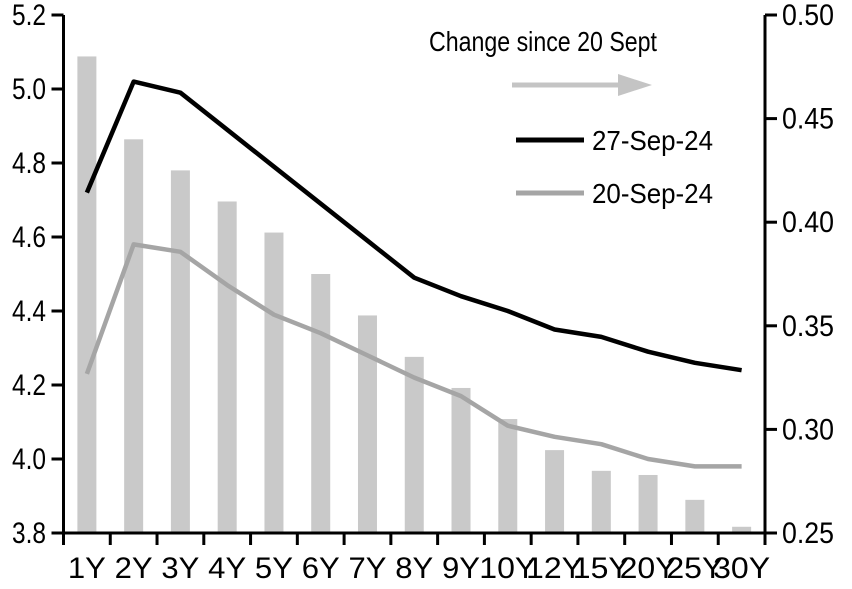 The width and height of the screenshot is (852, 589). Describe the element at coordinates (808, 16) in the screenshot. I see `right-axis-label-0.50: 0.50` at that location.